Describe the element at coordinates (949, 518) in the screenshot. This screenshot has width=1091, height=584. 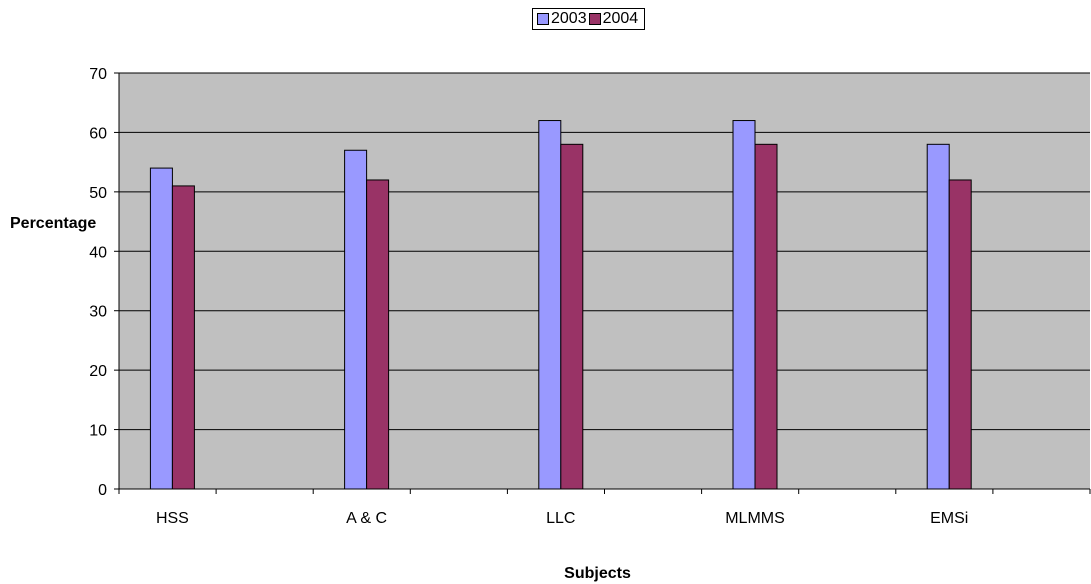
I see `x-tick-label: EMSi` at that location.